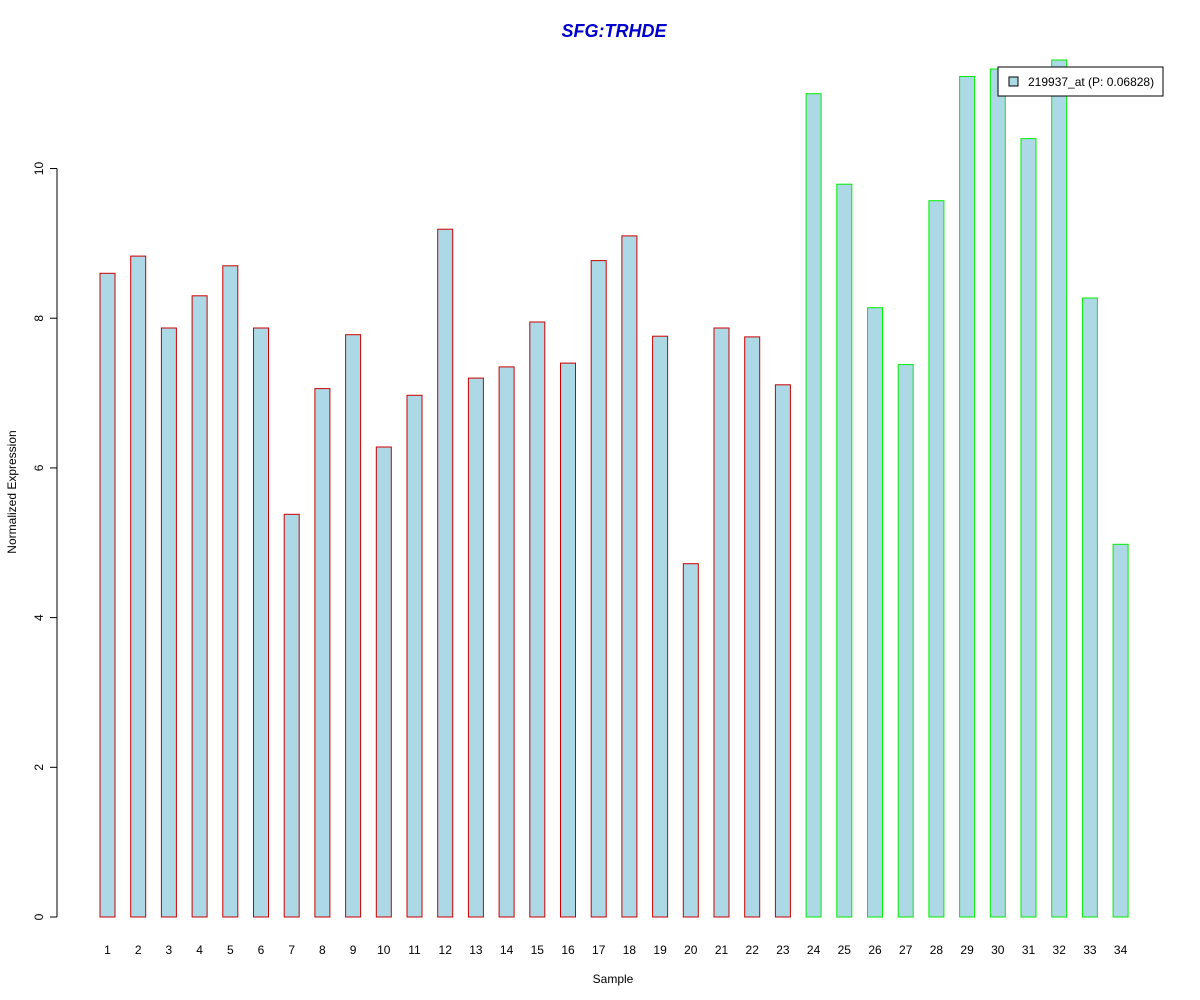  I want to click on x-tick-label: 29, so click(967, 950).